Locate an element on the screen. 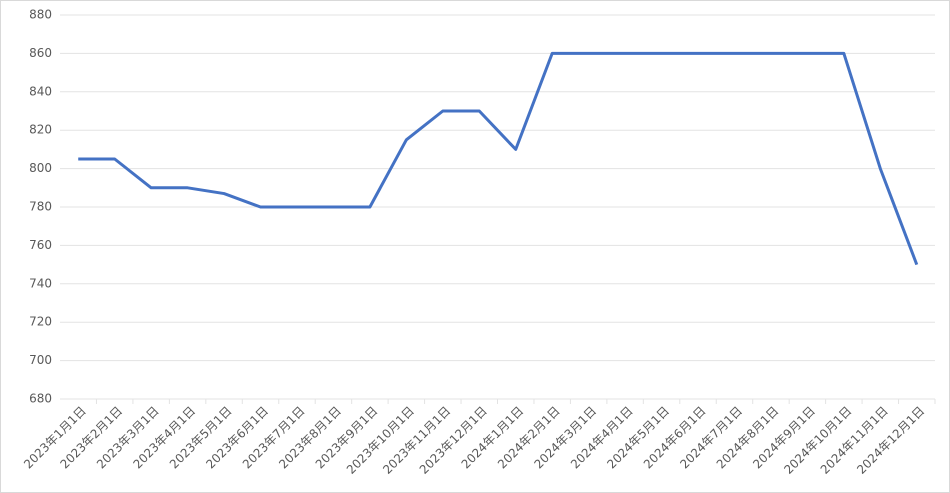  y-tick-label: 840 is located at coordinates (40, 91).